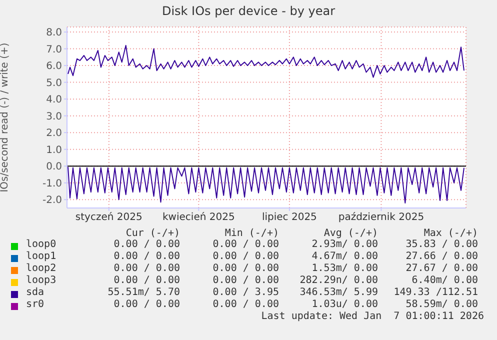 The height and width of the screenshot is (340, 497). Describe the element at coordinates (54, 134) in the screenshot. I see `y-tick-label: 2.0` at that location.